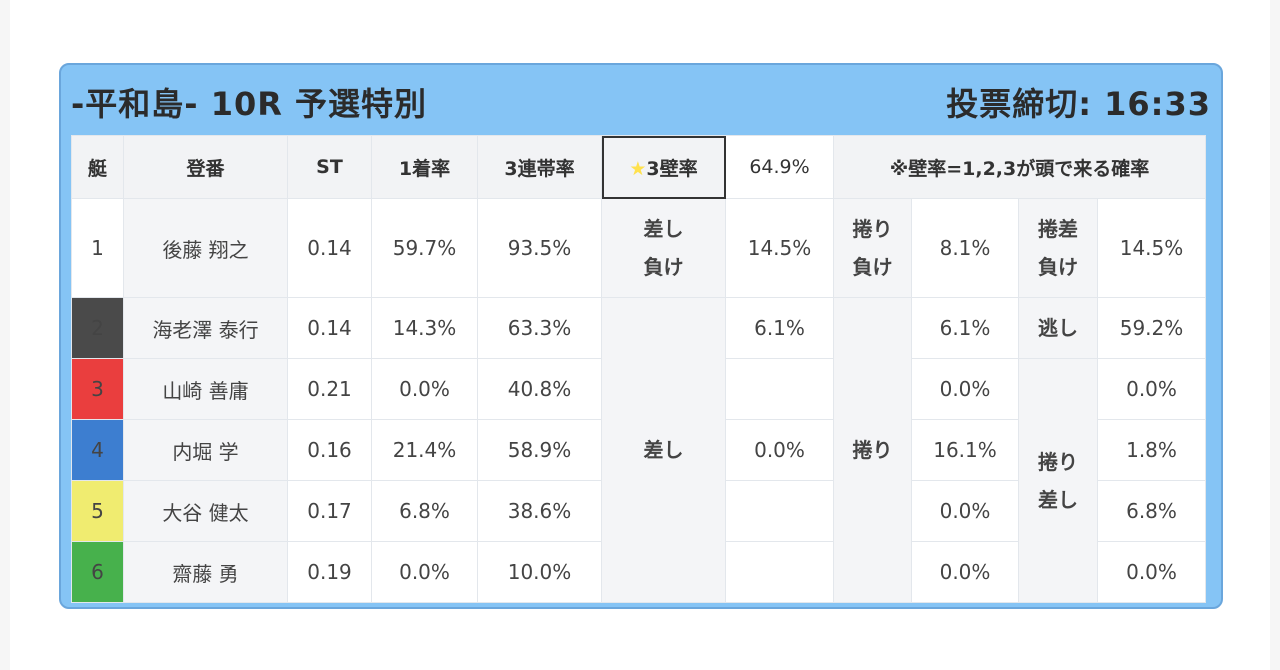 This screenshot has height=670, width=1280. What do you see at coordinates (205, 389) in the screenshot?
I see `racer-name: 山崎 善庸` at bounding box center [205, 389].